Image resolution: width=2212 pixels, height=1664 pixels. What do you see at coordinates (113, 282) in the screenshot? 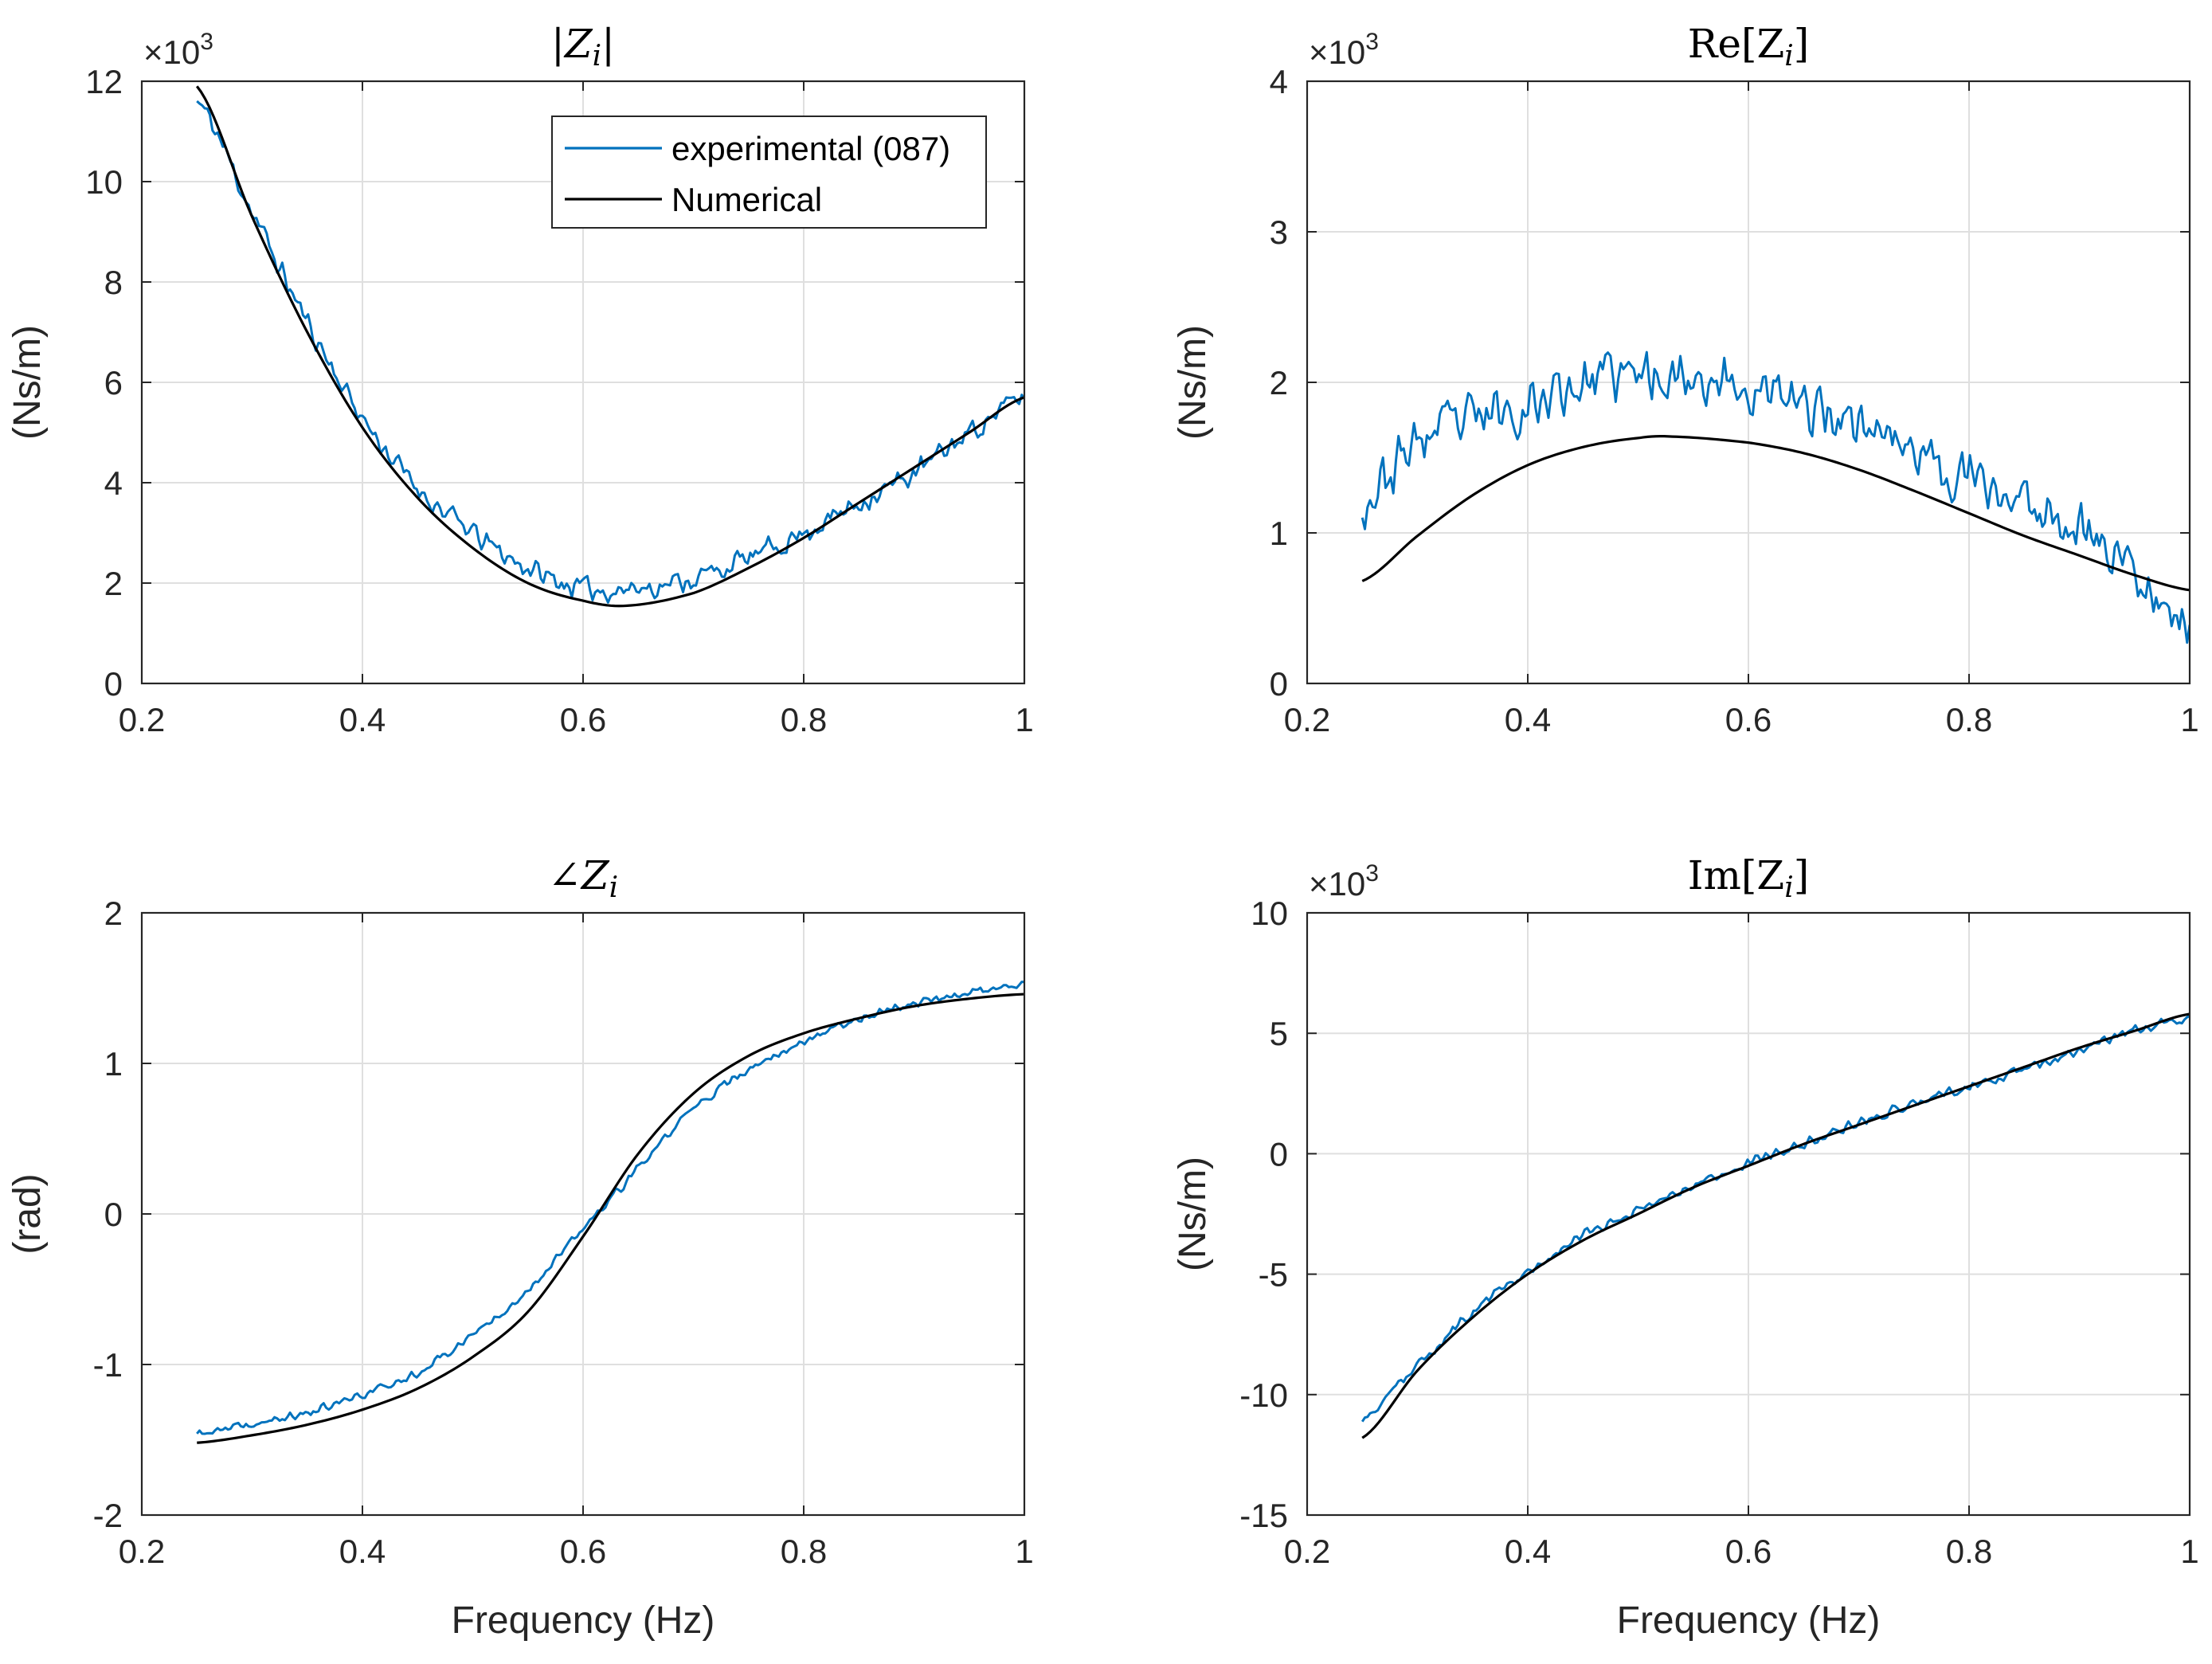
I see `y-tick-label: 8` at bounding box center [113, 282].